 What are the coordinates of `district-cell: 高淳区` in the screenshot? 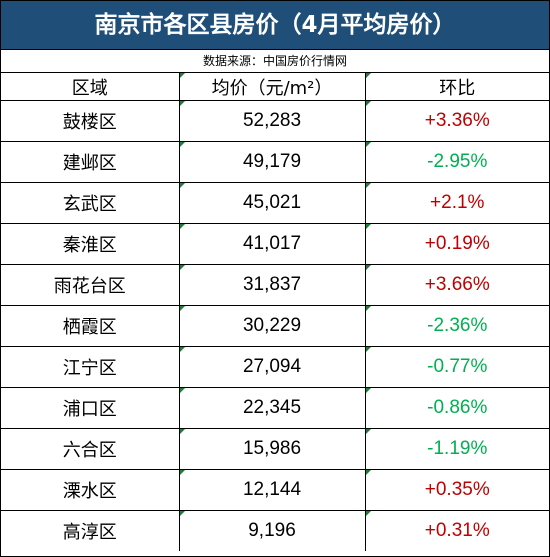 It's located at (90, 530).